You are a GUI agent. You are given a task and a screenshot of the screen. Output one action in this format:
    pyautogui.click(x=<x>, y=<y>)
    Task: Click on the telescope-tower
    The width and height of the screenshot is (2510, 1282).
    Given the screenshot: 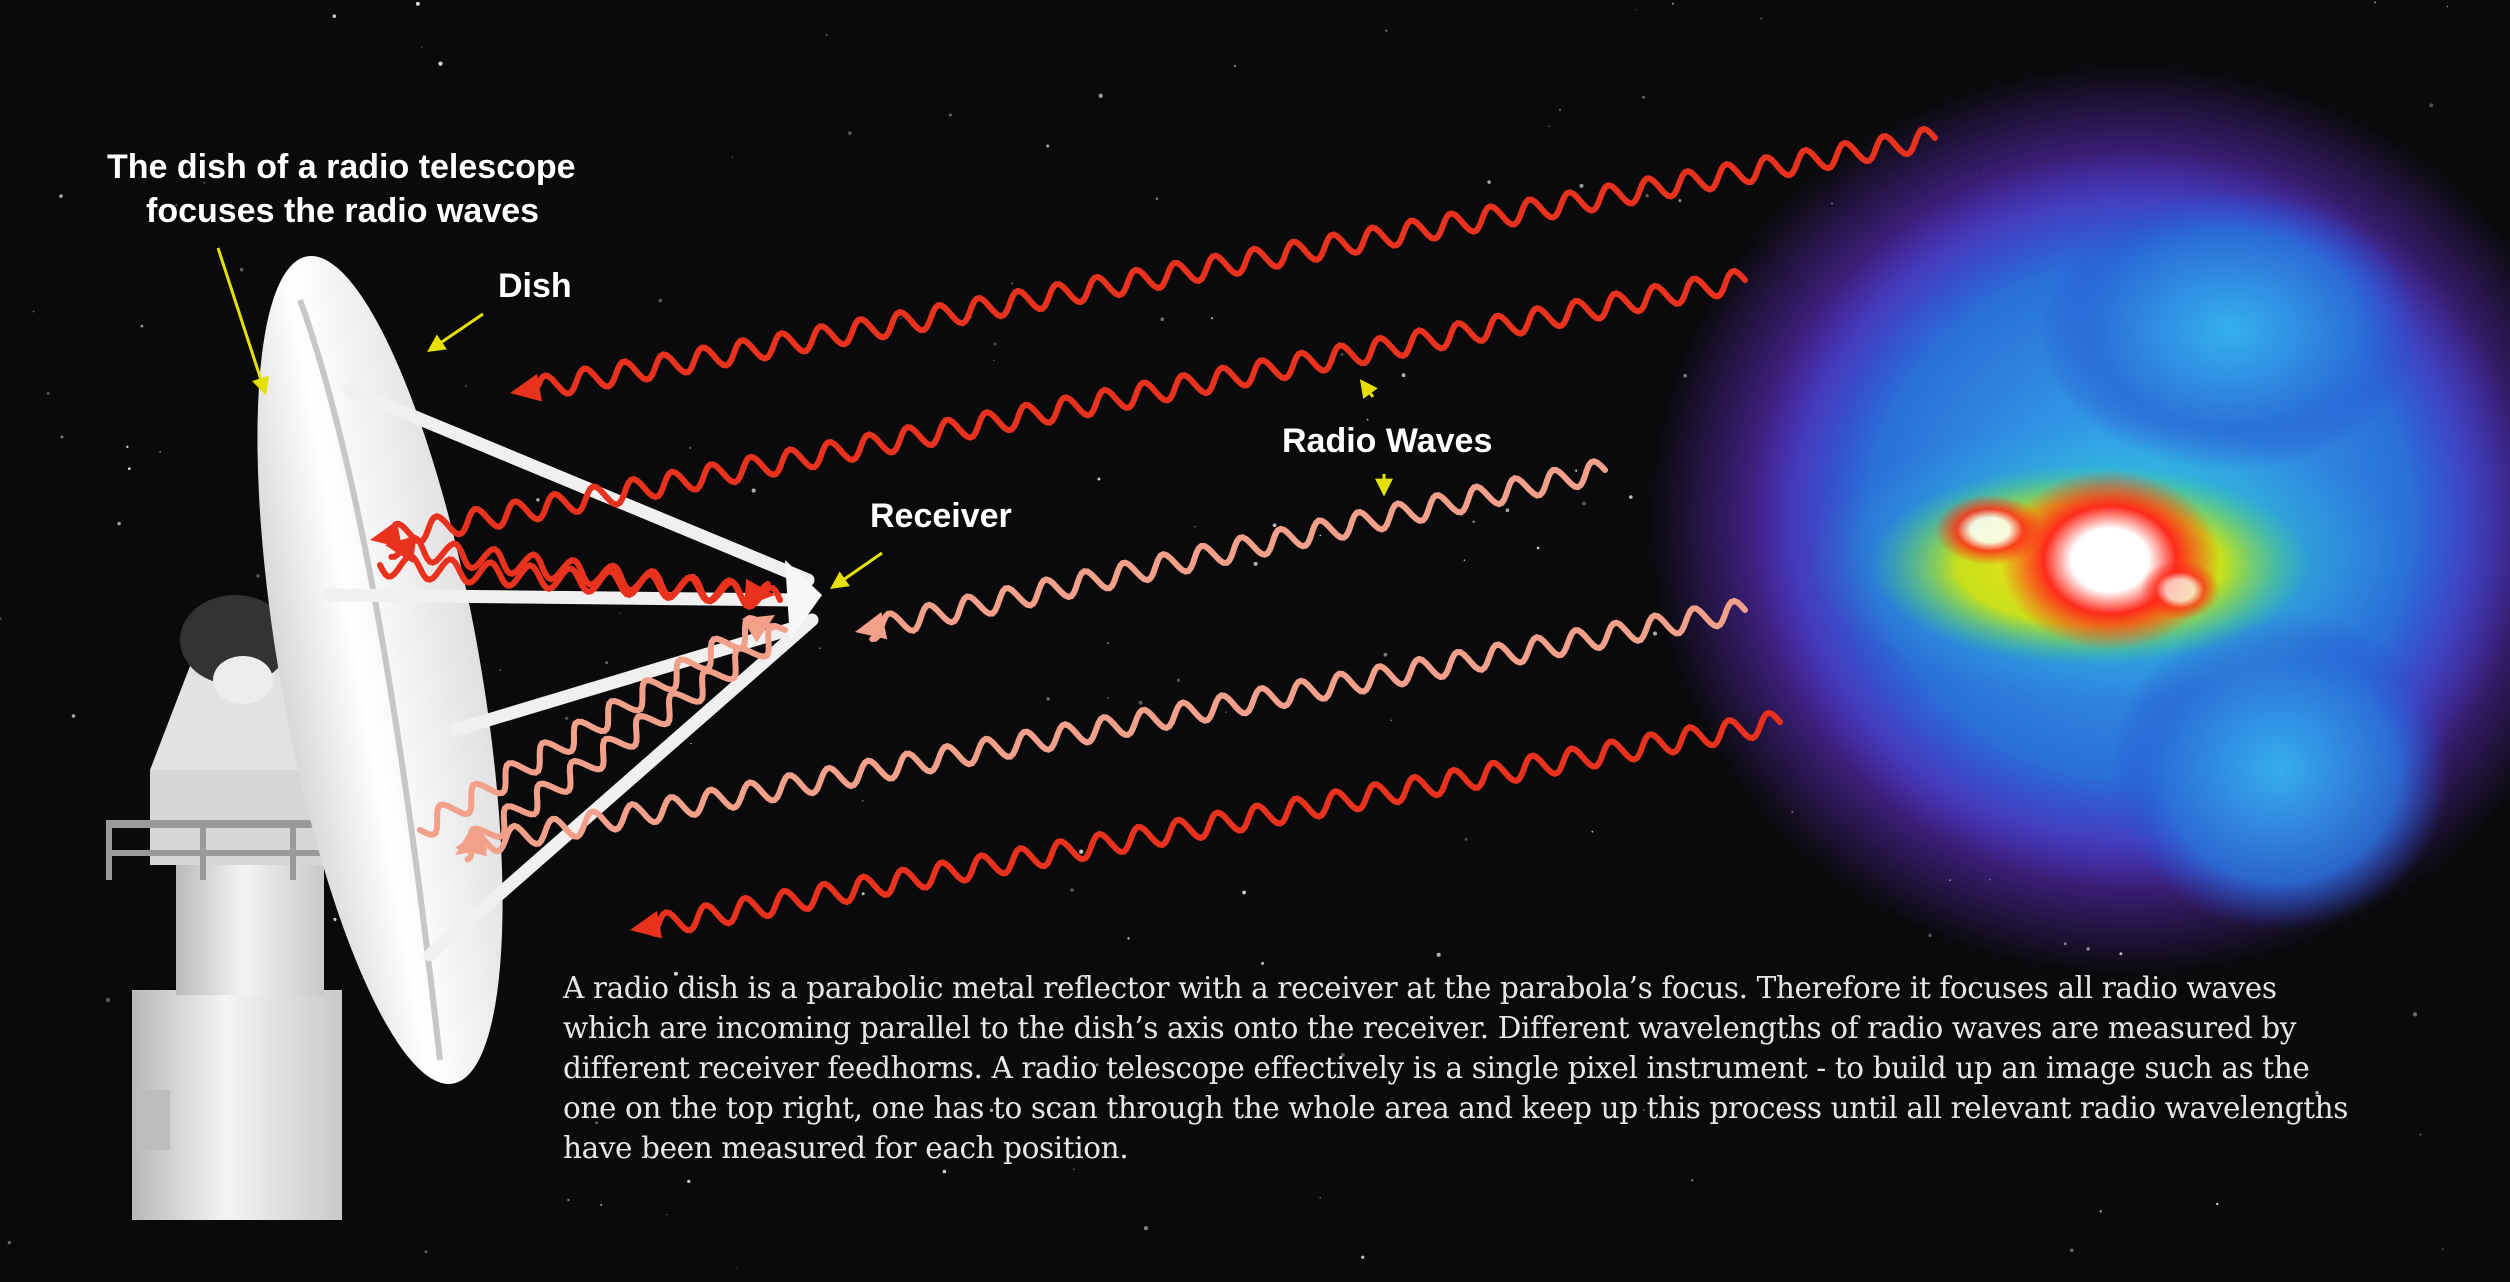 What is the action you would take?
    pyautogui.click(x=231, y=907)
    